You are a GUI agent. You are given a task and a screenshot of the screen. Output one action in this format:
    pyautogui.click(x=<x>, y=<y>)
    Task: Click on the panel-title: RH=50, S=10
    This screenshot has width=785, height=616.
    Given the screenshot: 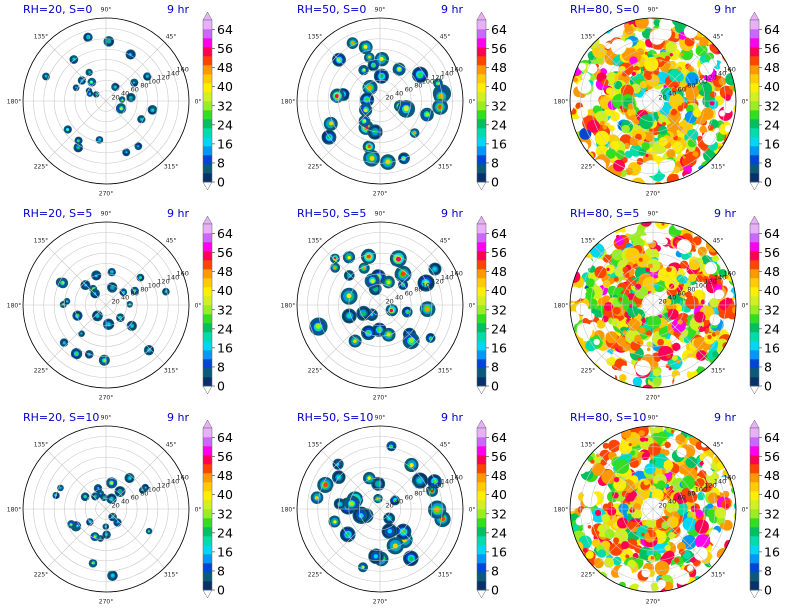 What is the action you would take?
    pyautogui.click(x=335, y=417)
    